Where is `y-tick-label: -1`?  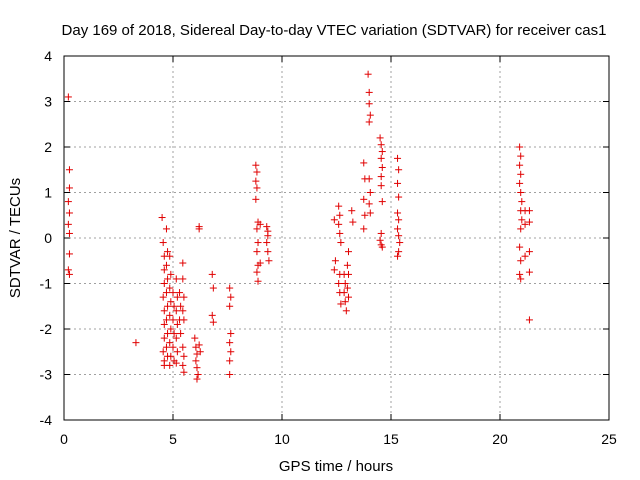 y-tick-label: -1 is located at coordinates (46, 284).